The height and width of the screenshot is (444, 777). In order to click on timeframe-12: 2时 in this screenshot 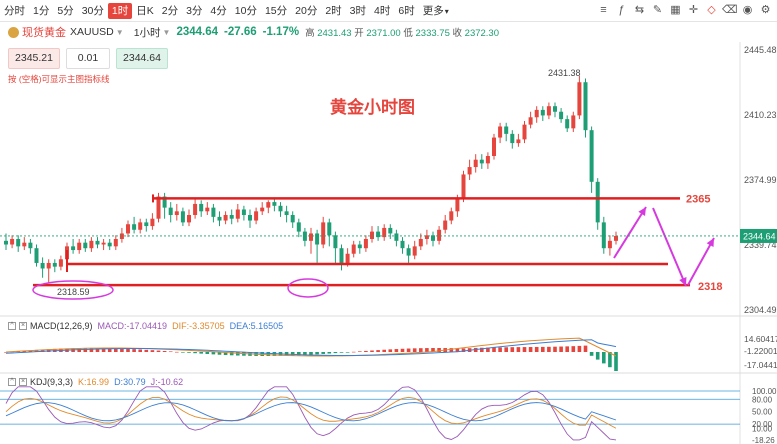, I will do `click(333, 10)`.